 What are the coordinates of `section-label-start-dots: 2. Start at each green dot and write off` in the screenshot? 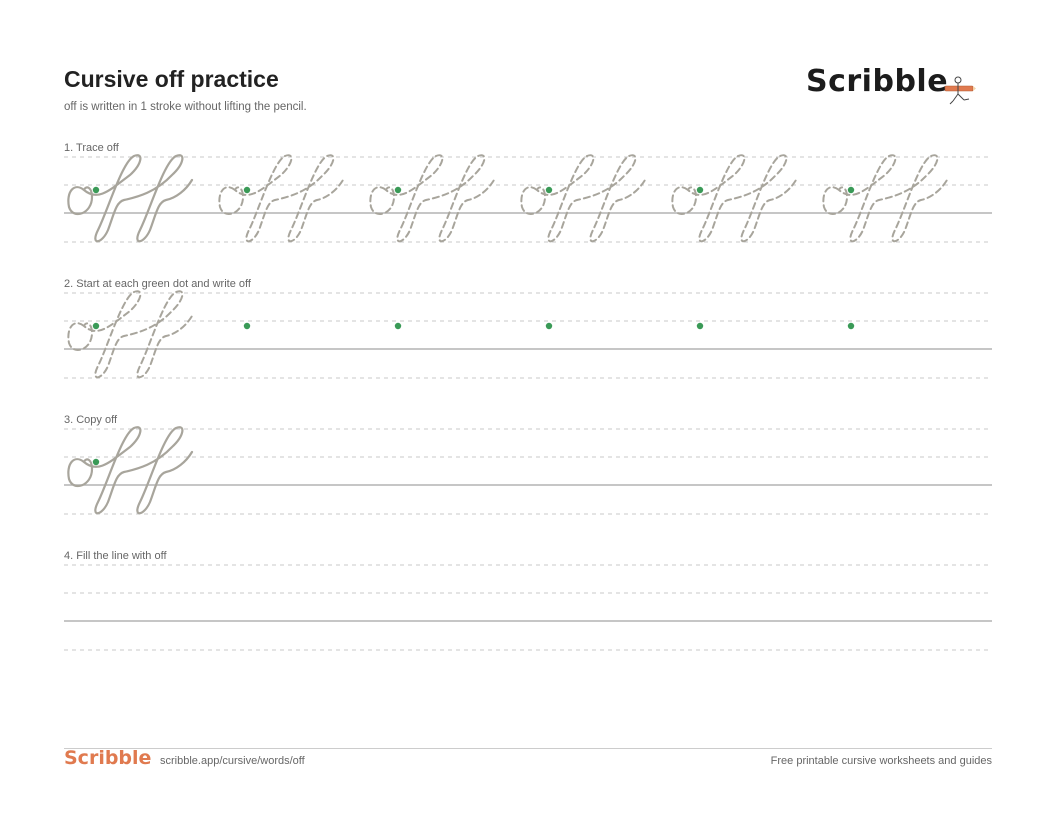 It's located at (157, 284).